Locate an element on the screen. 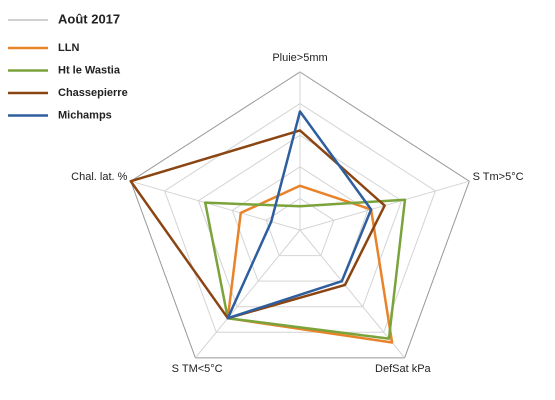 This screenshot has height=400, width=555. legend-title: Août 2017 is located at coordinates (89, 18).